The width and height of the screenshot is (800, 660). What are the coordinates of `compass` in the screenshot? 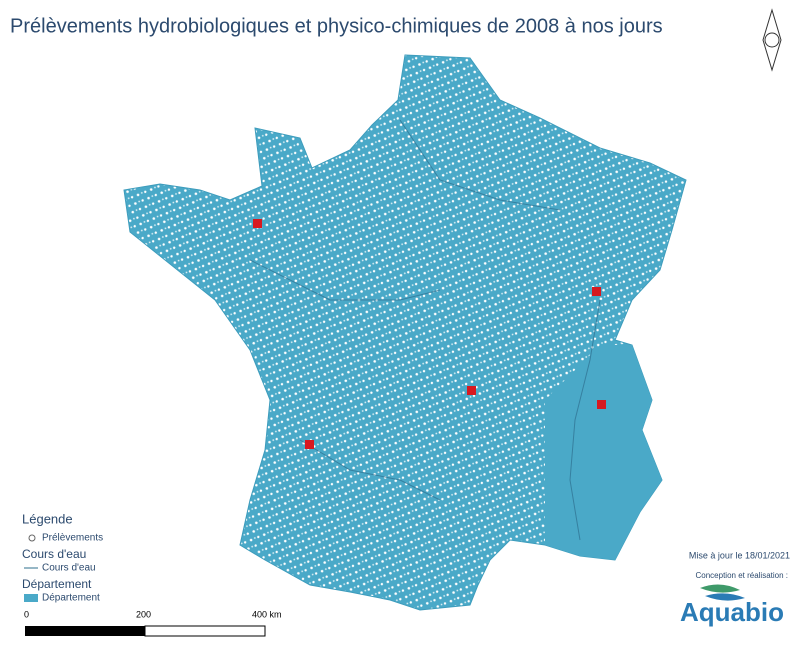 It's located at (772, 40).